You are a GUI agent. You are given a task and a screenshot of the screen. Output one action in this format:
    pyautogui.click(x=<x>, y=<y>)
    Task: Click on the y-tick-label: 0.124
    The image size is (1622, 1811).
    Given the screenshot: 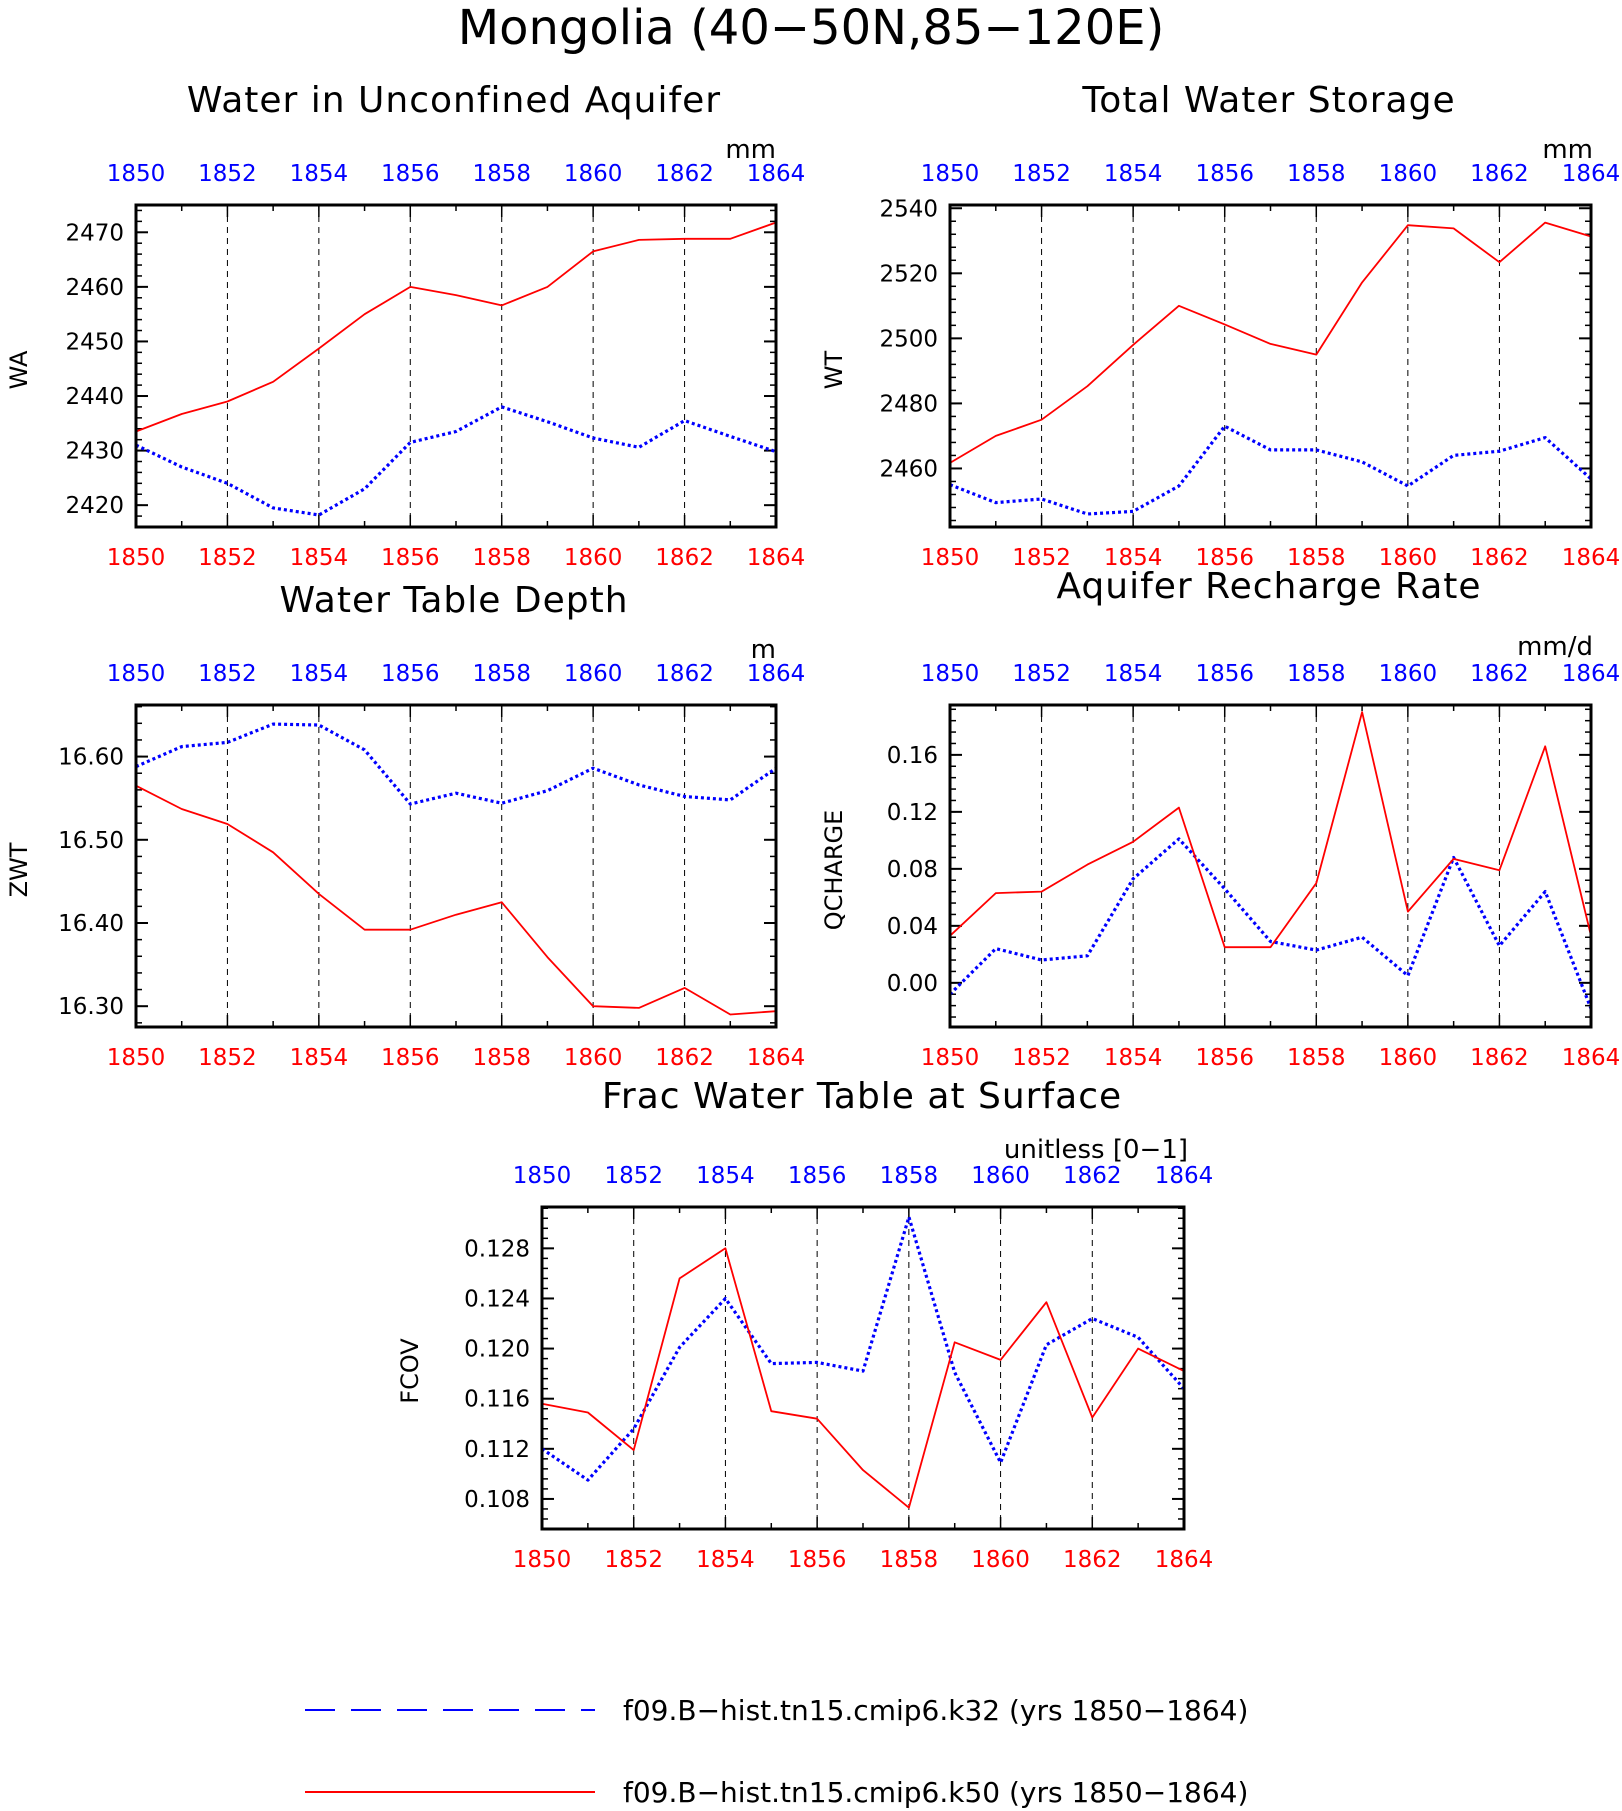 What is the action you would take?
    pyautogui.click(x=497, y=1299)
    